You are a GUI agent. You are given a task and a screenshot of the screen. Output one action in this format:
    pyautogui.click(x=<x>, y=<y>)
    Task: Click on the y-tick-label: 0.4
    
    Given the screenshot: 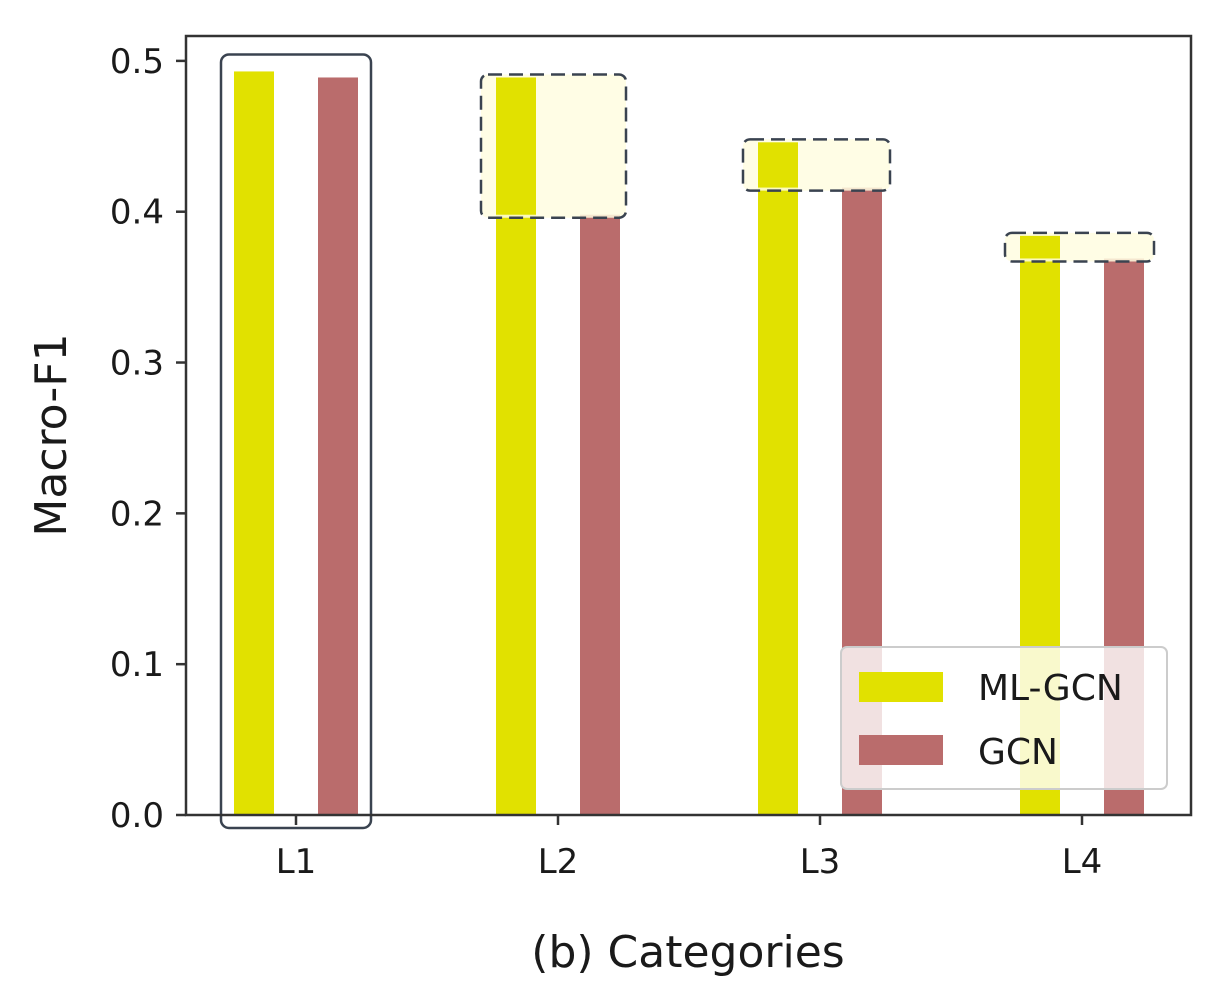 What is the action you would take?
    pyautogui.click(x=137, y=213)
    